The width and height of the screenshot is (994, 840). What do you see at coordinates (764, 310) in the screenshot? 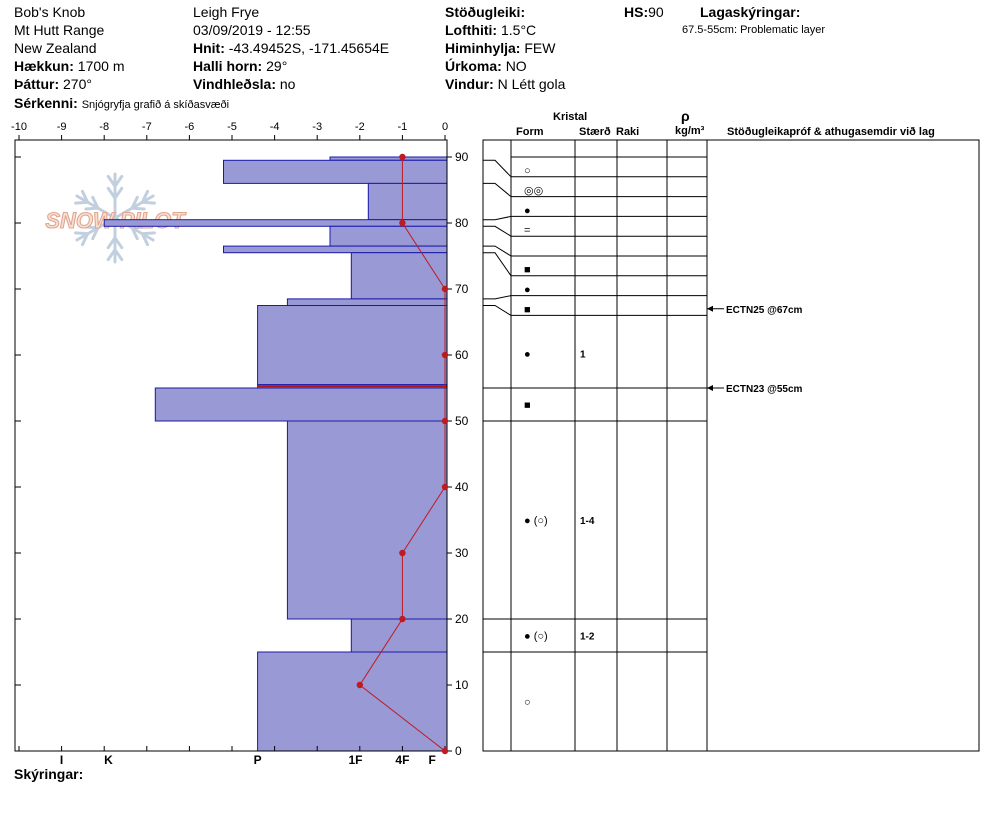
I see `test-result-label: ECTN25 @67cm` at bounding box center [764, 310].